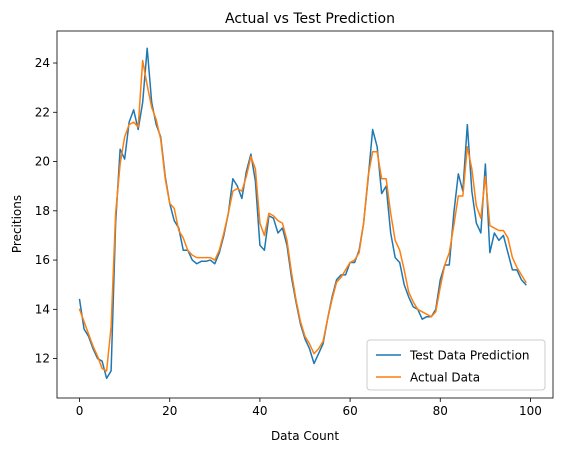 Image resolution: width=563 pixels, height=453 pixels. I want to click on y-tick-label: 24, so click(42, 63).